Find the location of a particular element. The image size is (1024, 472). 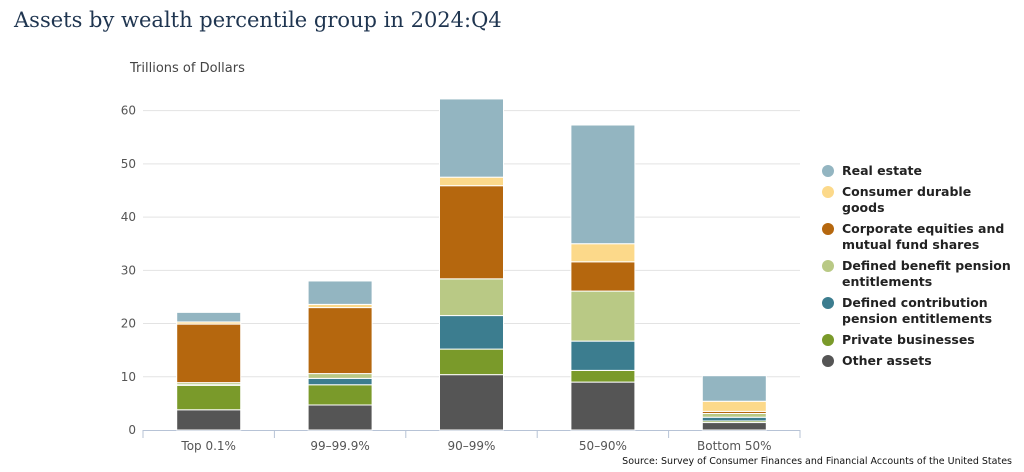

legend-item: Defined benefit pension entitlements is located at coordinates (920, 274).